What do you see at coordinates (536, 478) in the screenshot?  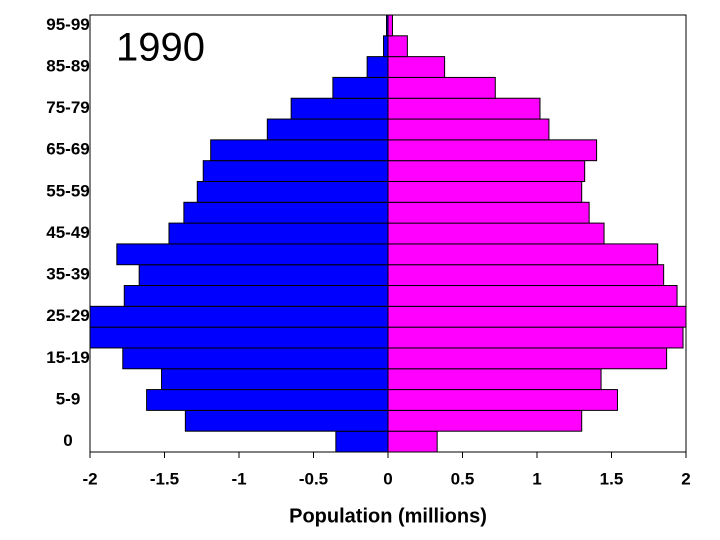 I see `x-tick-label: 1` at bounding box center [536, 478].